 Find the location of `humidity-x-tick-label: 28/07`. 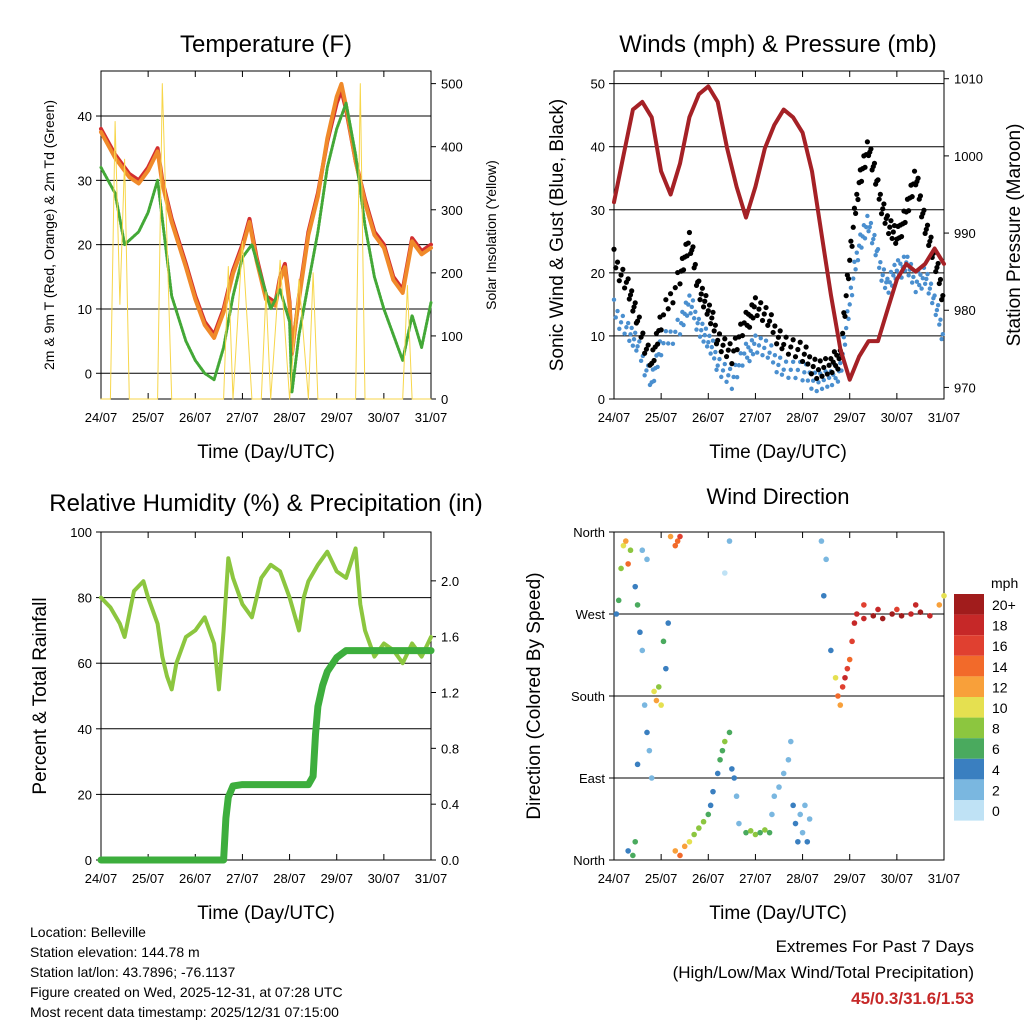

humidity-x-tick-label: 28/07 is located at coordinates (289, 878).